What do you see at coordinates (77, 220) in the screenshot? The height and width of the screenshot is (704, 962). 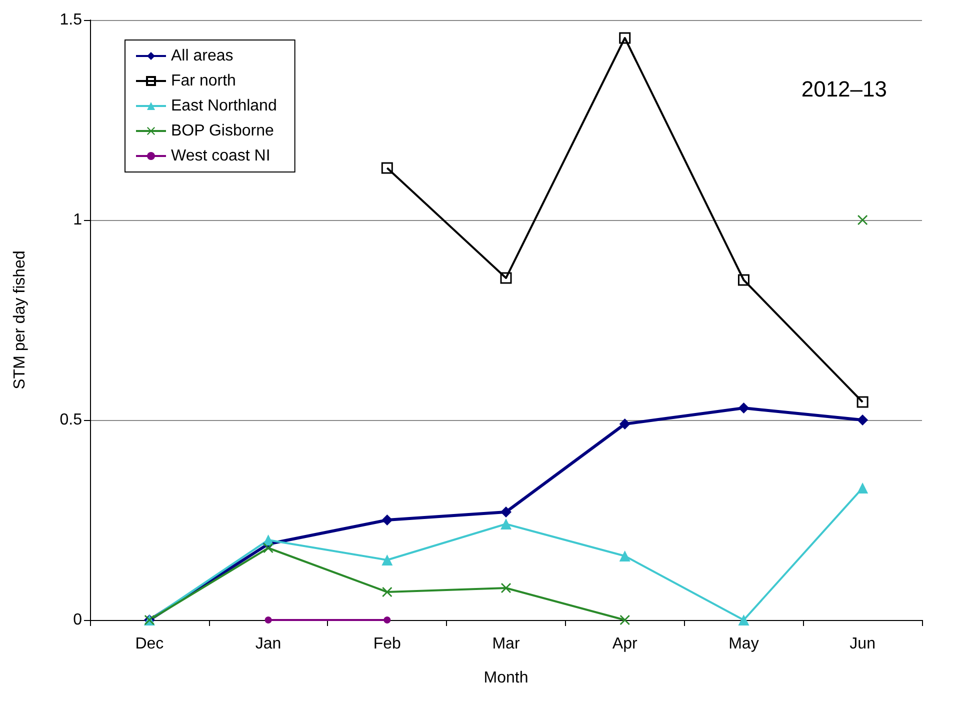 I see `y-tick-label: 1` at bounding box center [77, 220].